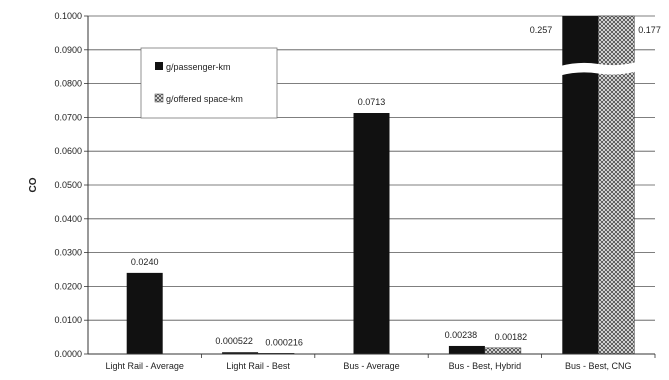 The height and width of the screenshot is (380, 669). I want to click on data-label-offered-space-km: 0.000216, so click(284, 342).